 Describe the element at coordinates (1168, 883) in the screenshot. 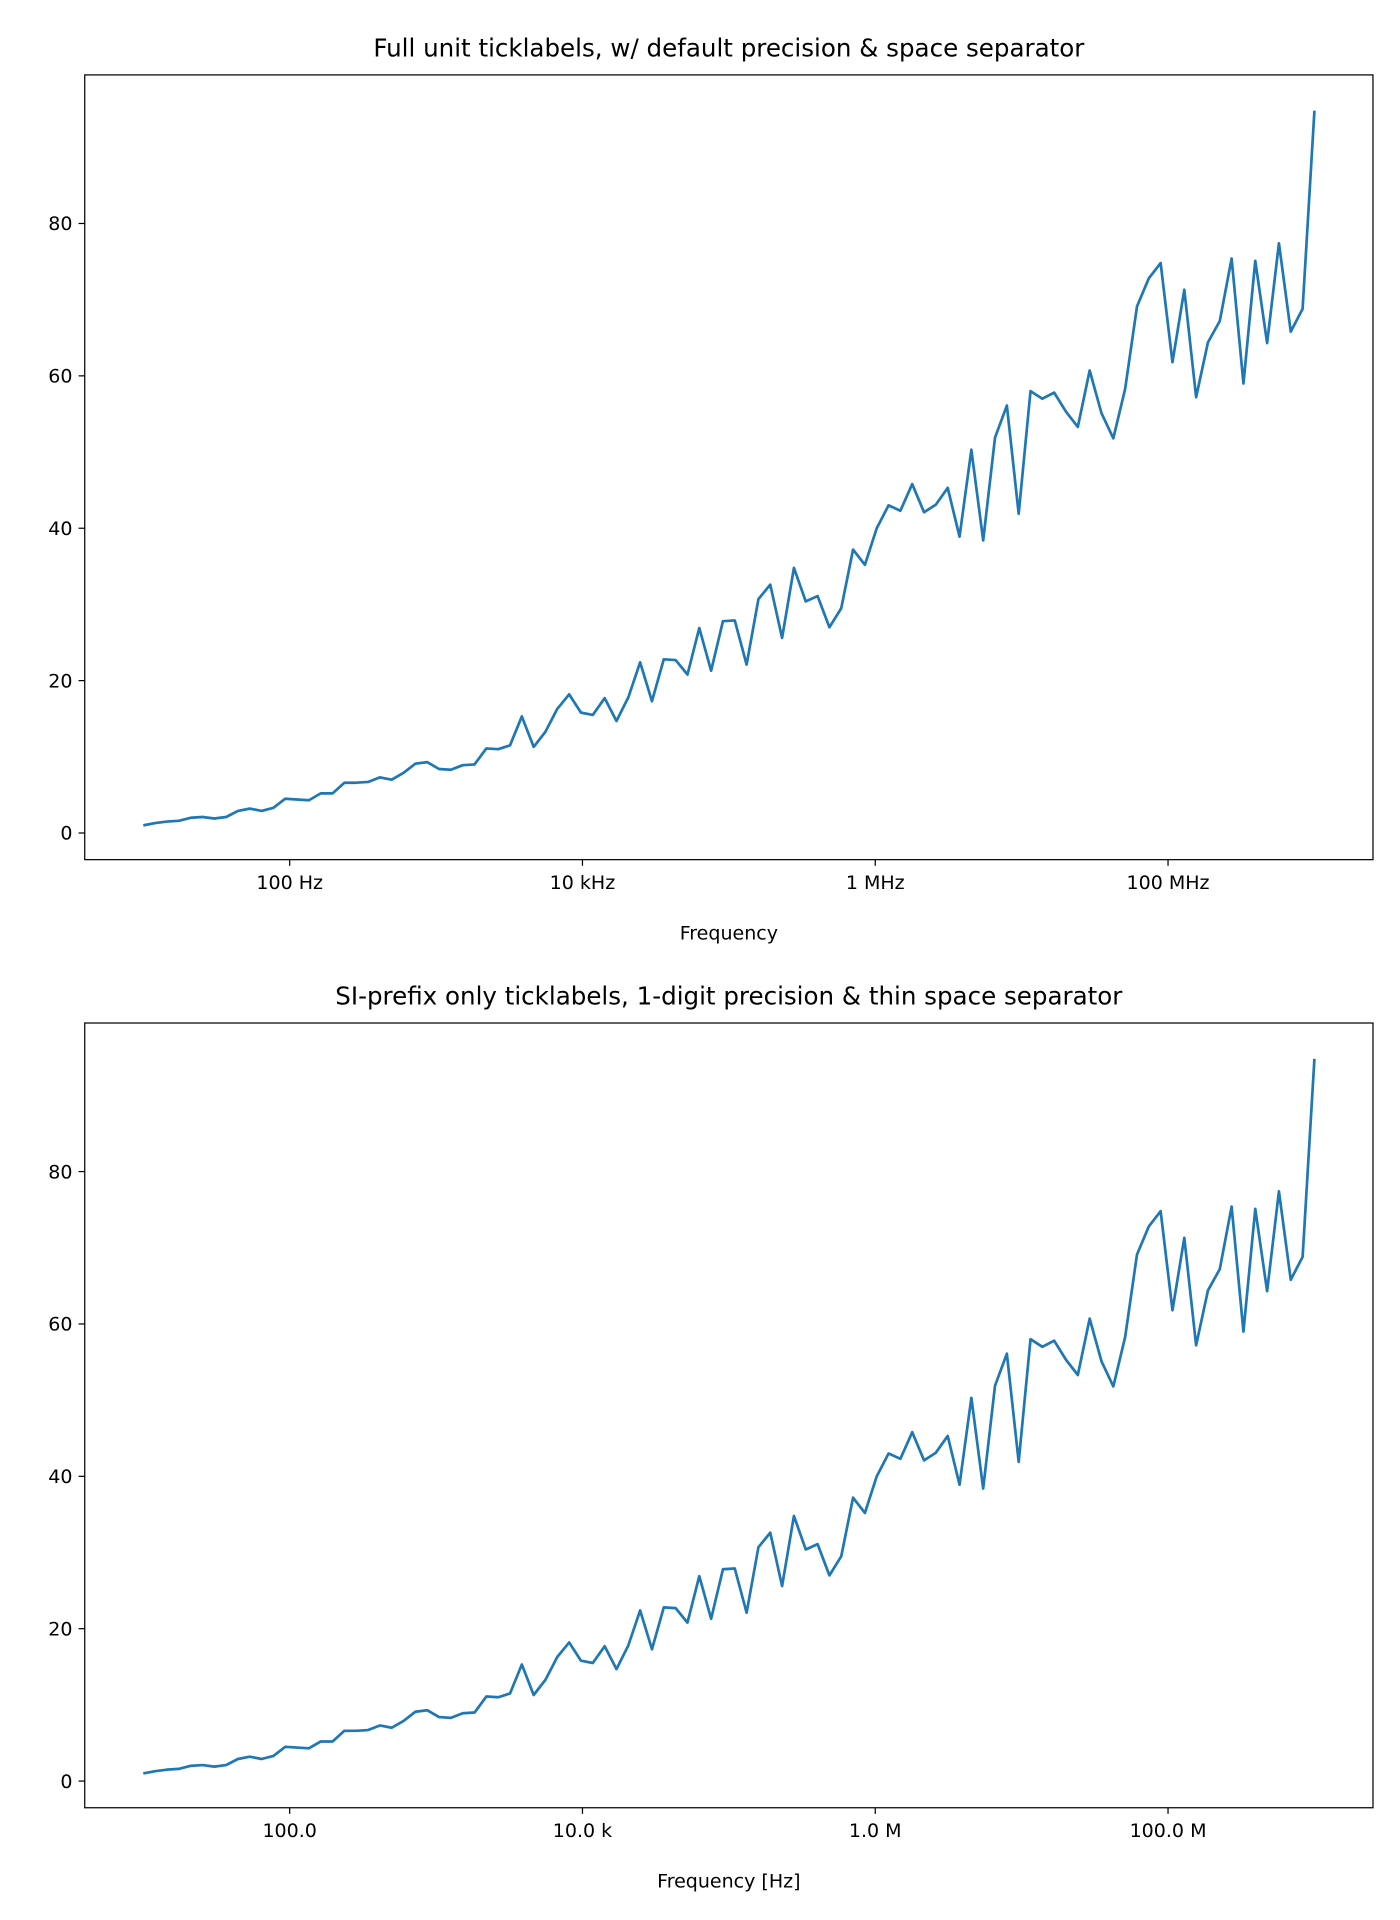

I see `x-tick-label: 100 MHz` at that location.